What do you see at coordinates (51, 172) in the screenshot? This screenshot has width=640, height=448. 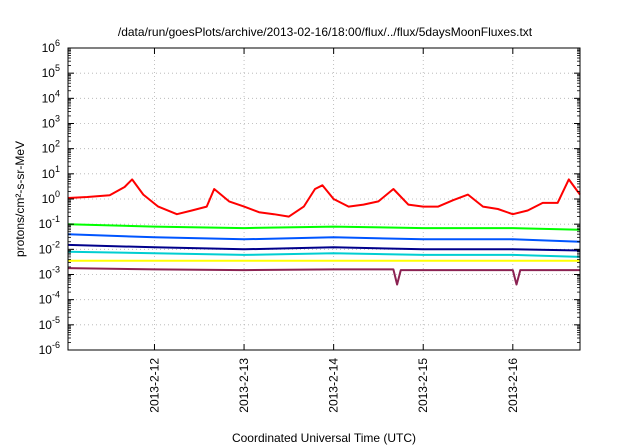 I see `y-tick-label: 10¹` at bounding box center [51, 172].